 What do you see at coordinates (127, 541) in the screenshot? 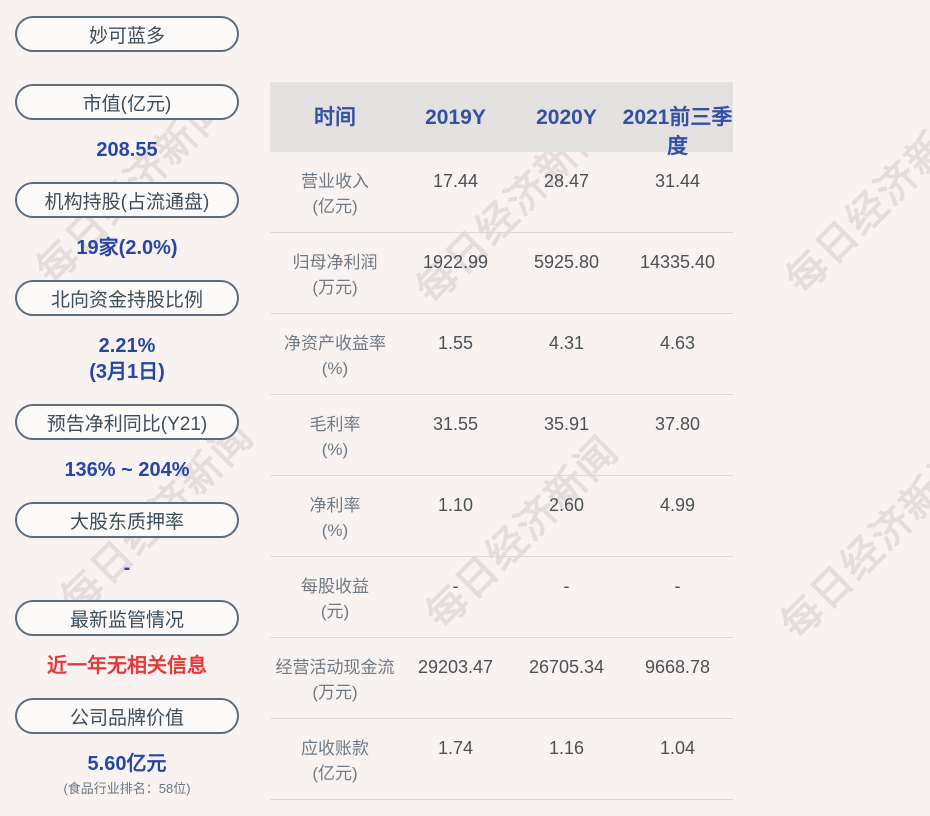
I see `sidebar-stat: 大股东质押率 -` at bounding box center [127, 541].